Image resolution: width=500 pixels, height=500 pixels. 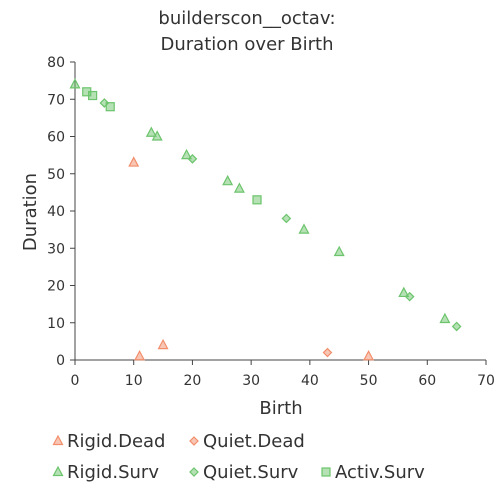 I want to click on legend-marker-quiet-surv, so click(x=194, y=472).